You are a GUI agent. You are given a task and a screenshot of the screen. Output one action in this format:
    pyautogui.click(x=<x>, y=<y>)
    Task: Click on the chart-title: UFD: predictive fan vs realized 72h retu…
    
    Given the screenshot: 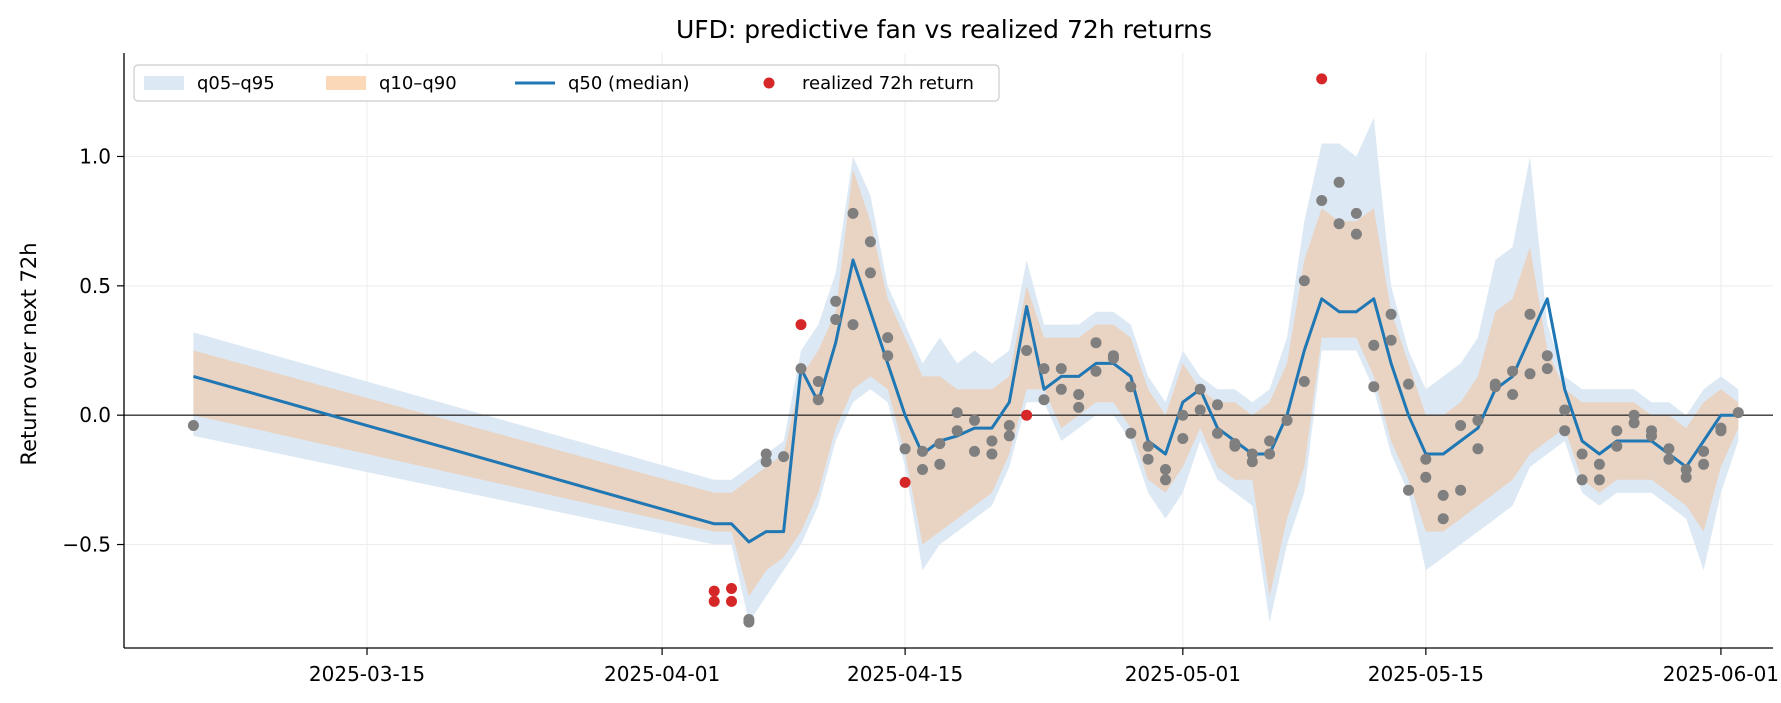 What is the action you would take?
    pyautogui.click(x=944, y=29)
    